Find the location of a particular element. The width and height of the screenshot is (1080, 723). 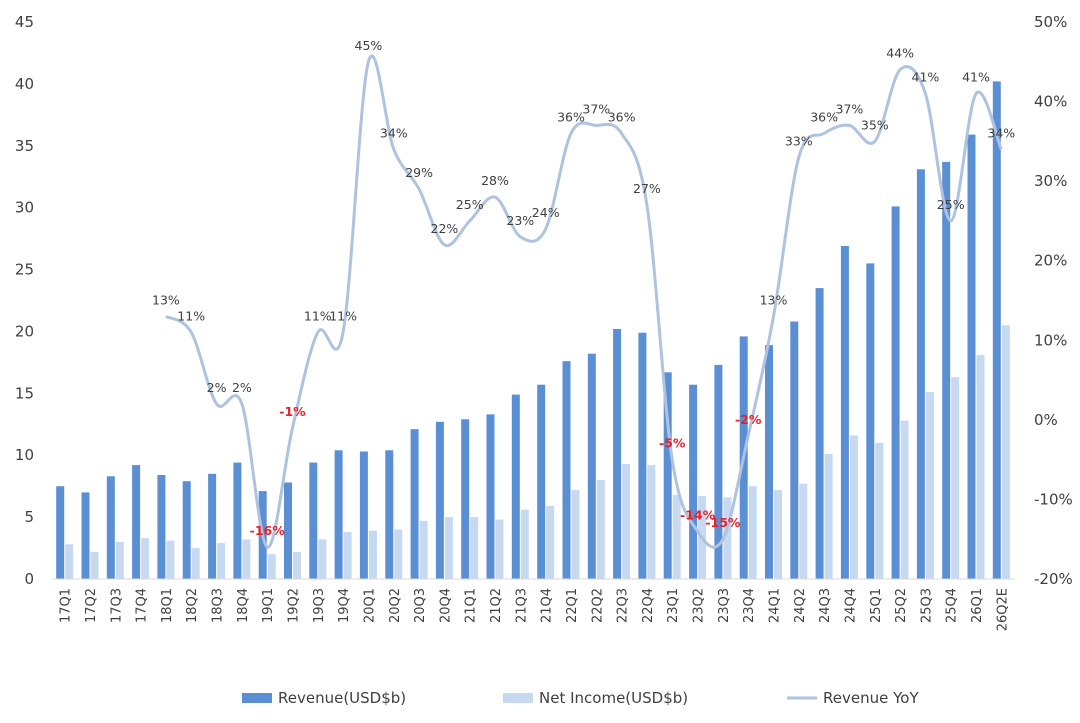

x-tick-label: 18Q2 is located at coordinates (192, 605).